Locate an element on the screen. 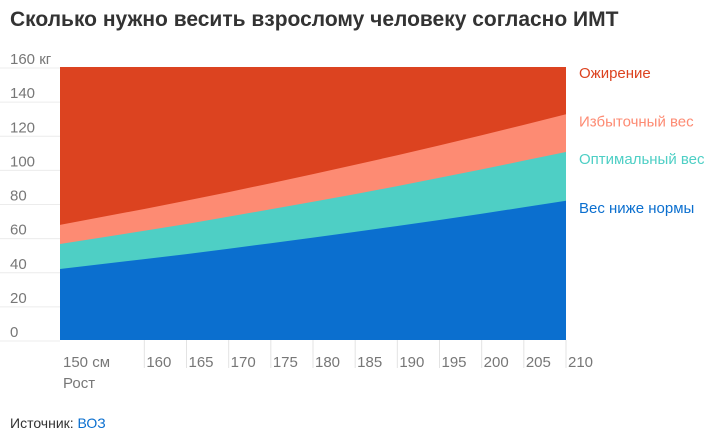 The image size is (722, 439). source-label: Источник: is located at coordinates (42, 423).